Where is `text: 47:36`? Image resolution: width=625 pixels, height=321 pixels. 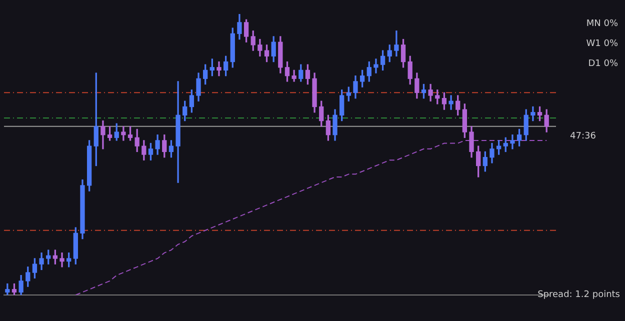
text: 47:36 is located at coordinates (583, 136).